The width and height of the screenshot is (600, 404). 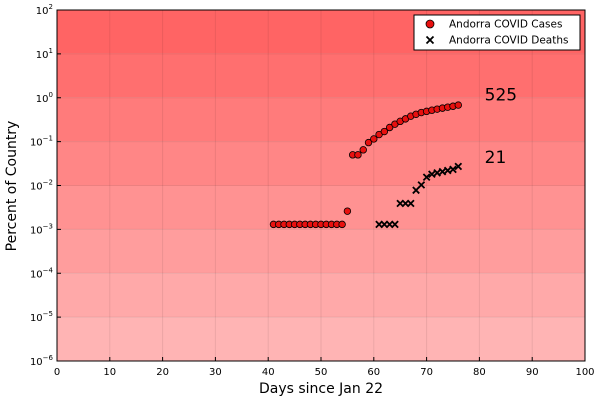 I want to click on x-tick-label: 100, so click(x=584, y=372).